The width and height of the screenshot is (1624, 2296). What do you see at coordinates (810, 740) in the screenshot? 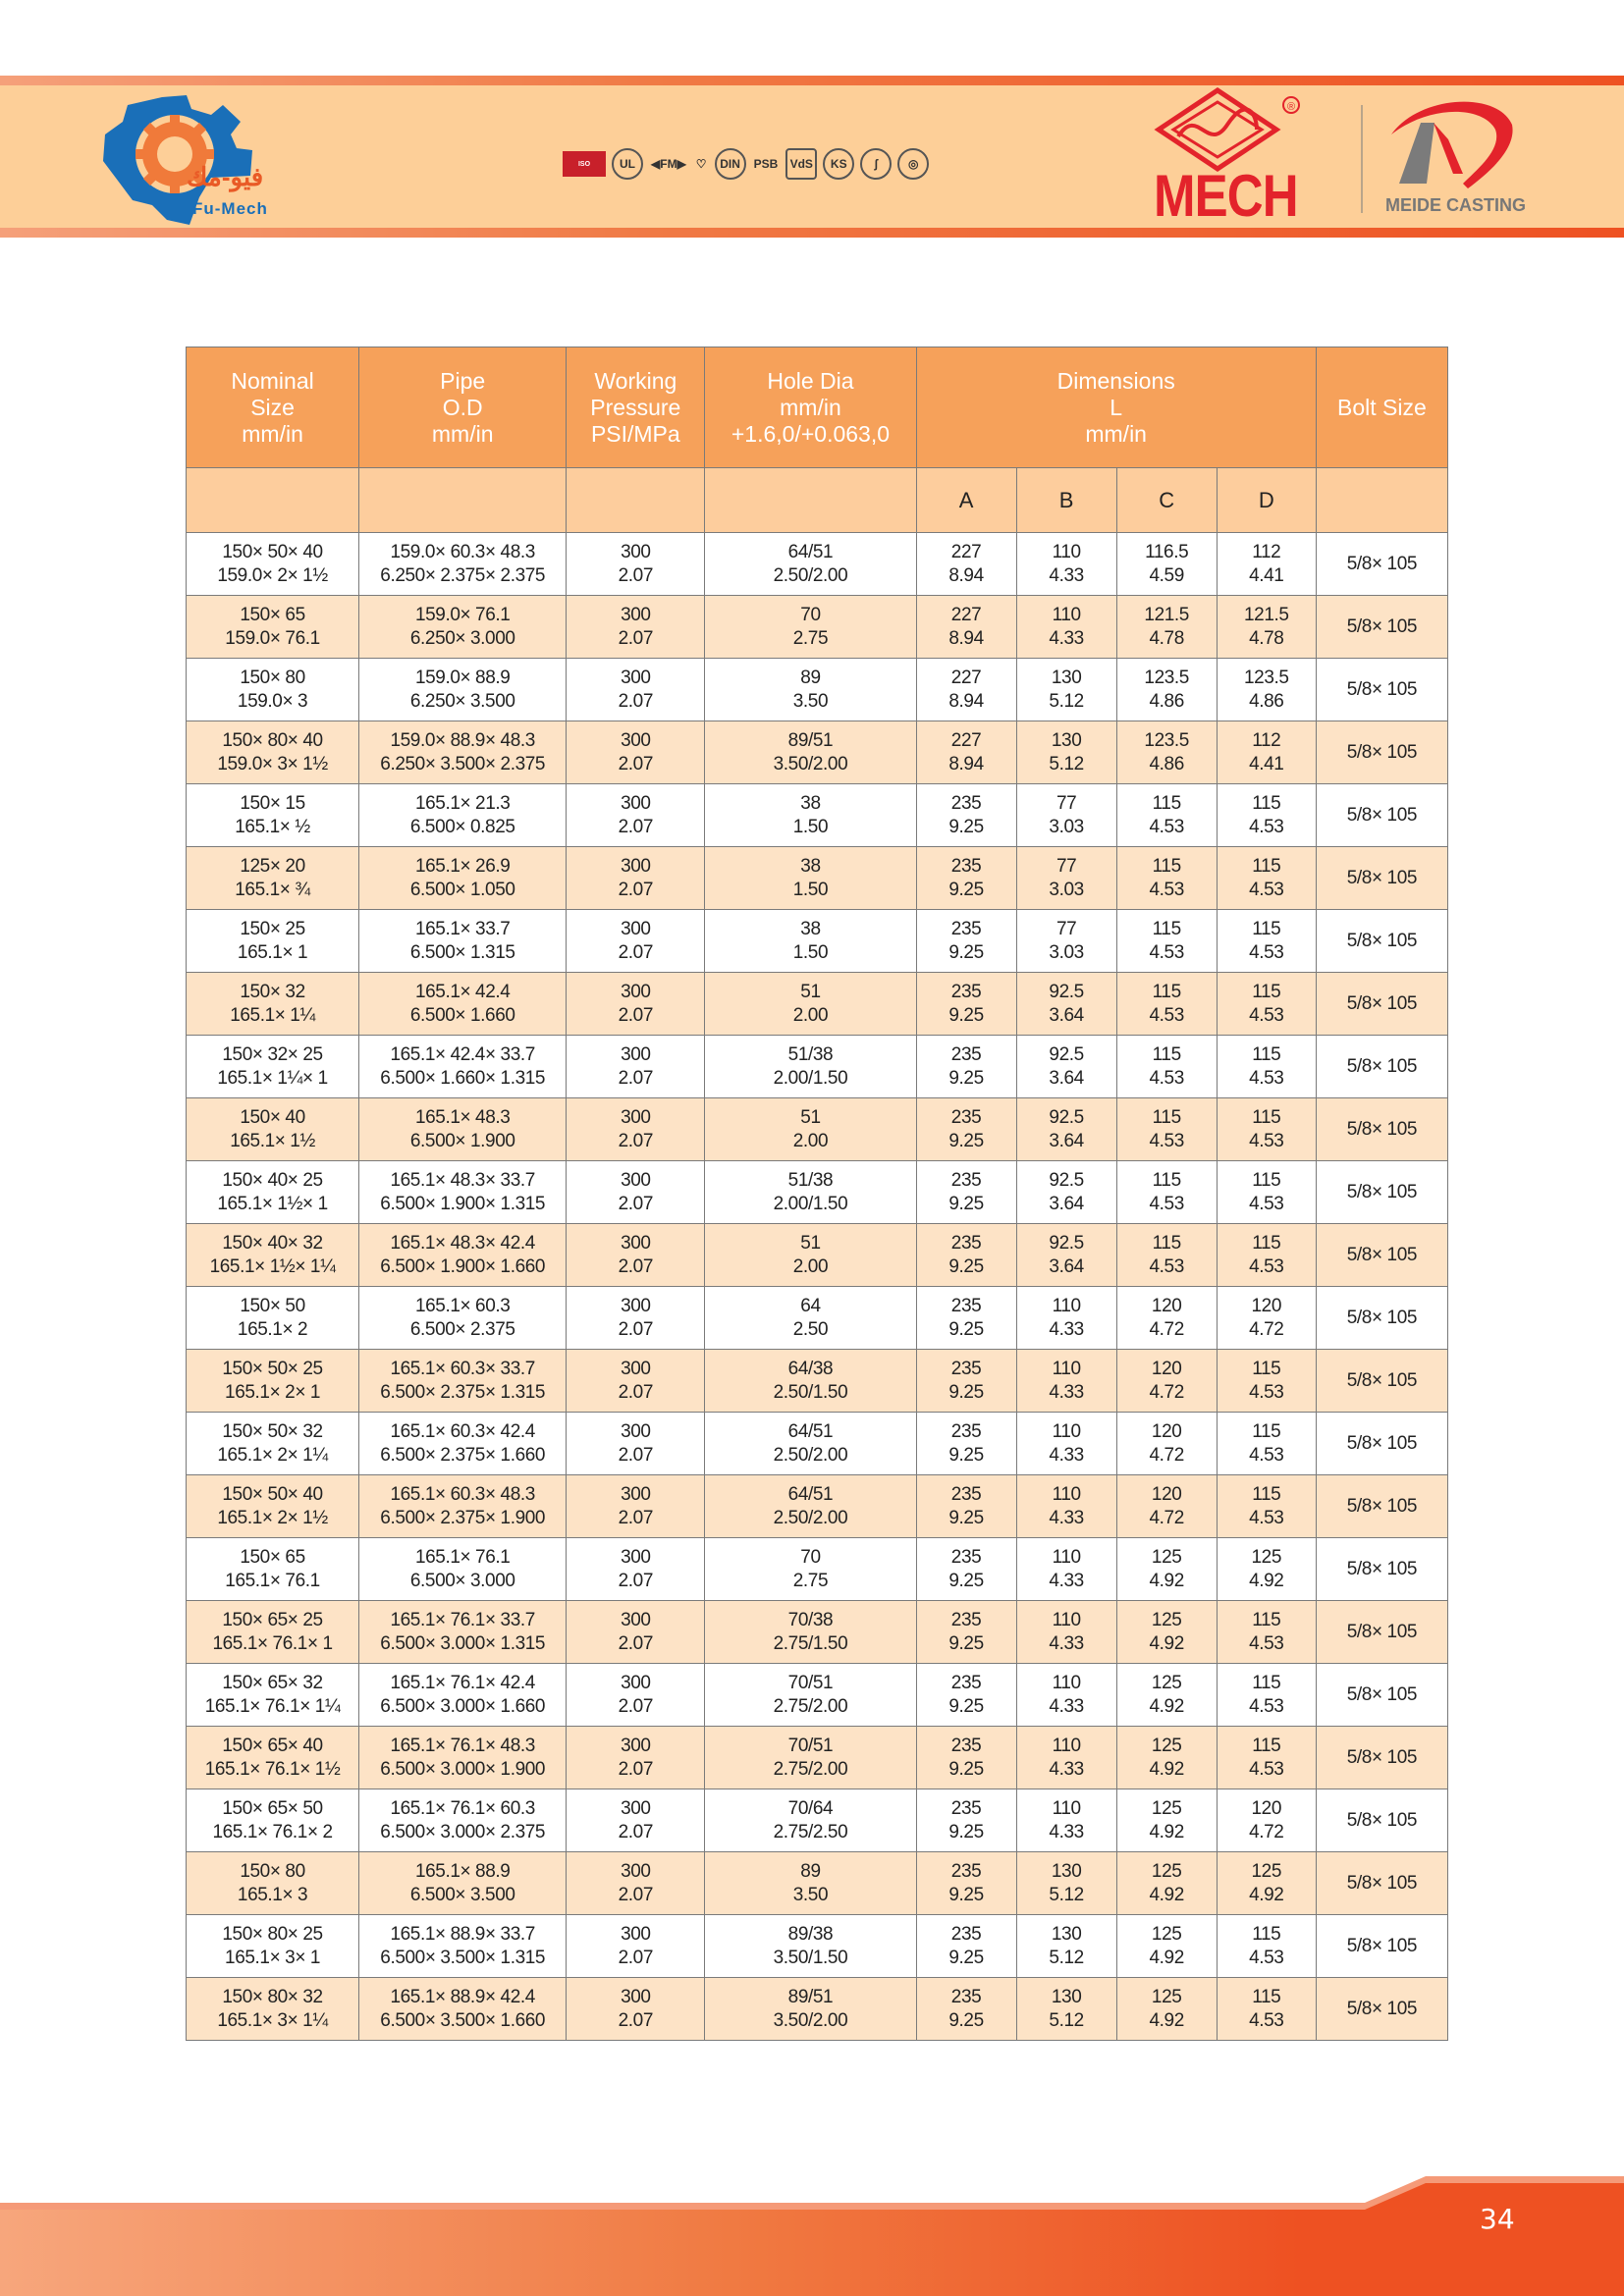
I see `value-mm: 89/51` at bounding box center [810, 740].